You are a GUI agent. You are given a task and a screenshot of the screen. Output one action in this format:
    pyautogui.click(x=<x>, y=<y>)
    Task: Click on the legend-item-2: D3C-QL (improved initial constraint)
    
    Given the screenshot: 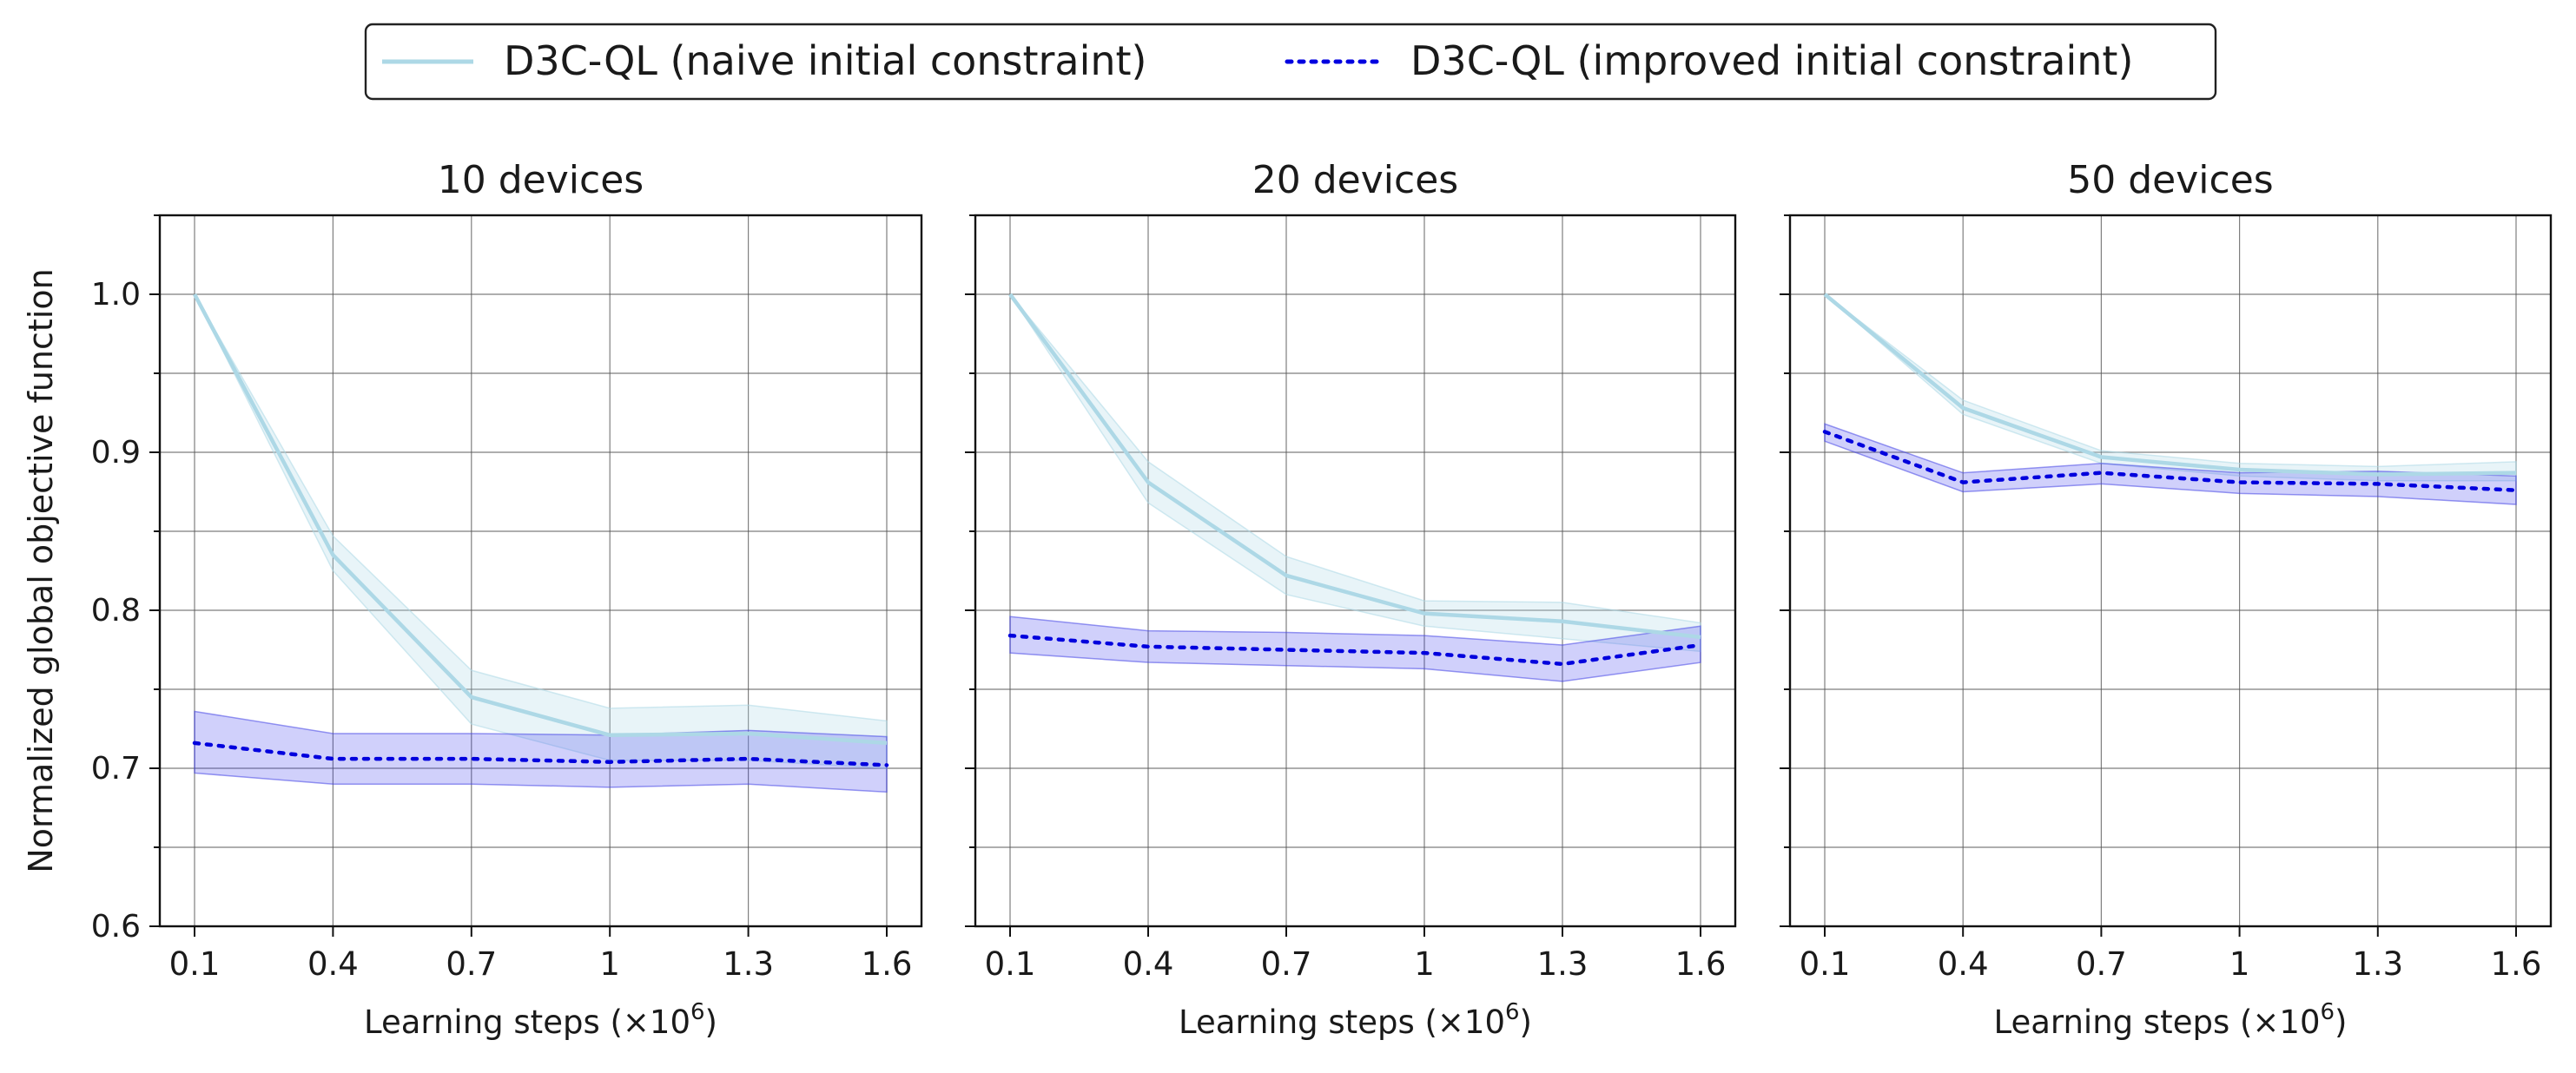 What is the action you would take?
    pyautogui.click(x=1709, y=60)
    